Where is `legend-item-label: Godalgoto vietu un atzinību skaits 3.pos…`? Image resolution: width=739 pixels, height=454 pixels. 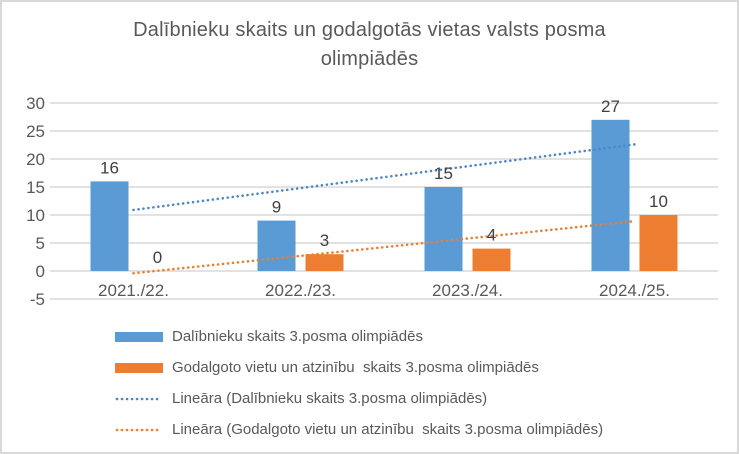 legend-item-label: Godalgoto vietu un atzinību skaits 3.pos… is located at coordinates (355, 367).